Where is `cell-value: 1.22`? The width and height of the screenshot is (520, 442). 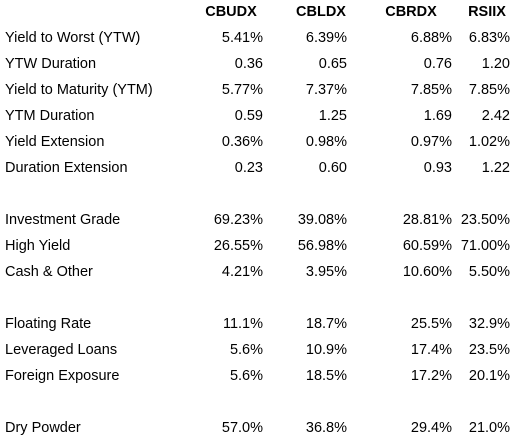
cell-value: 1.22 is located at coordinates (495, 168).